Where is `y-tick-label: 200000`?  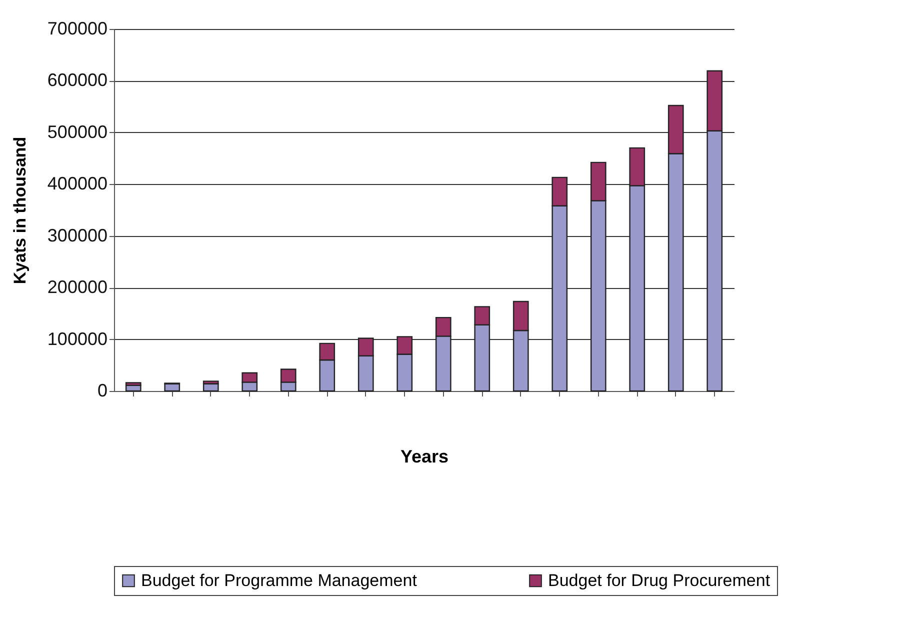 y-tick-label: 200000 is located at coordinates (77, 287).